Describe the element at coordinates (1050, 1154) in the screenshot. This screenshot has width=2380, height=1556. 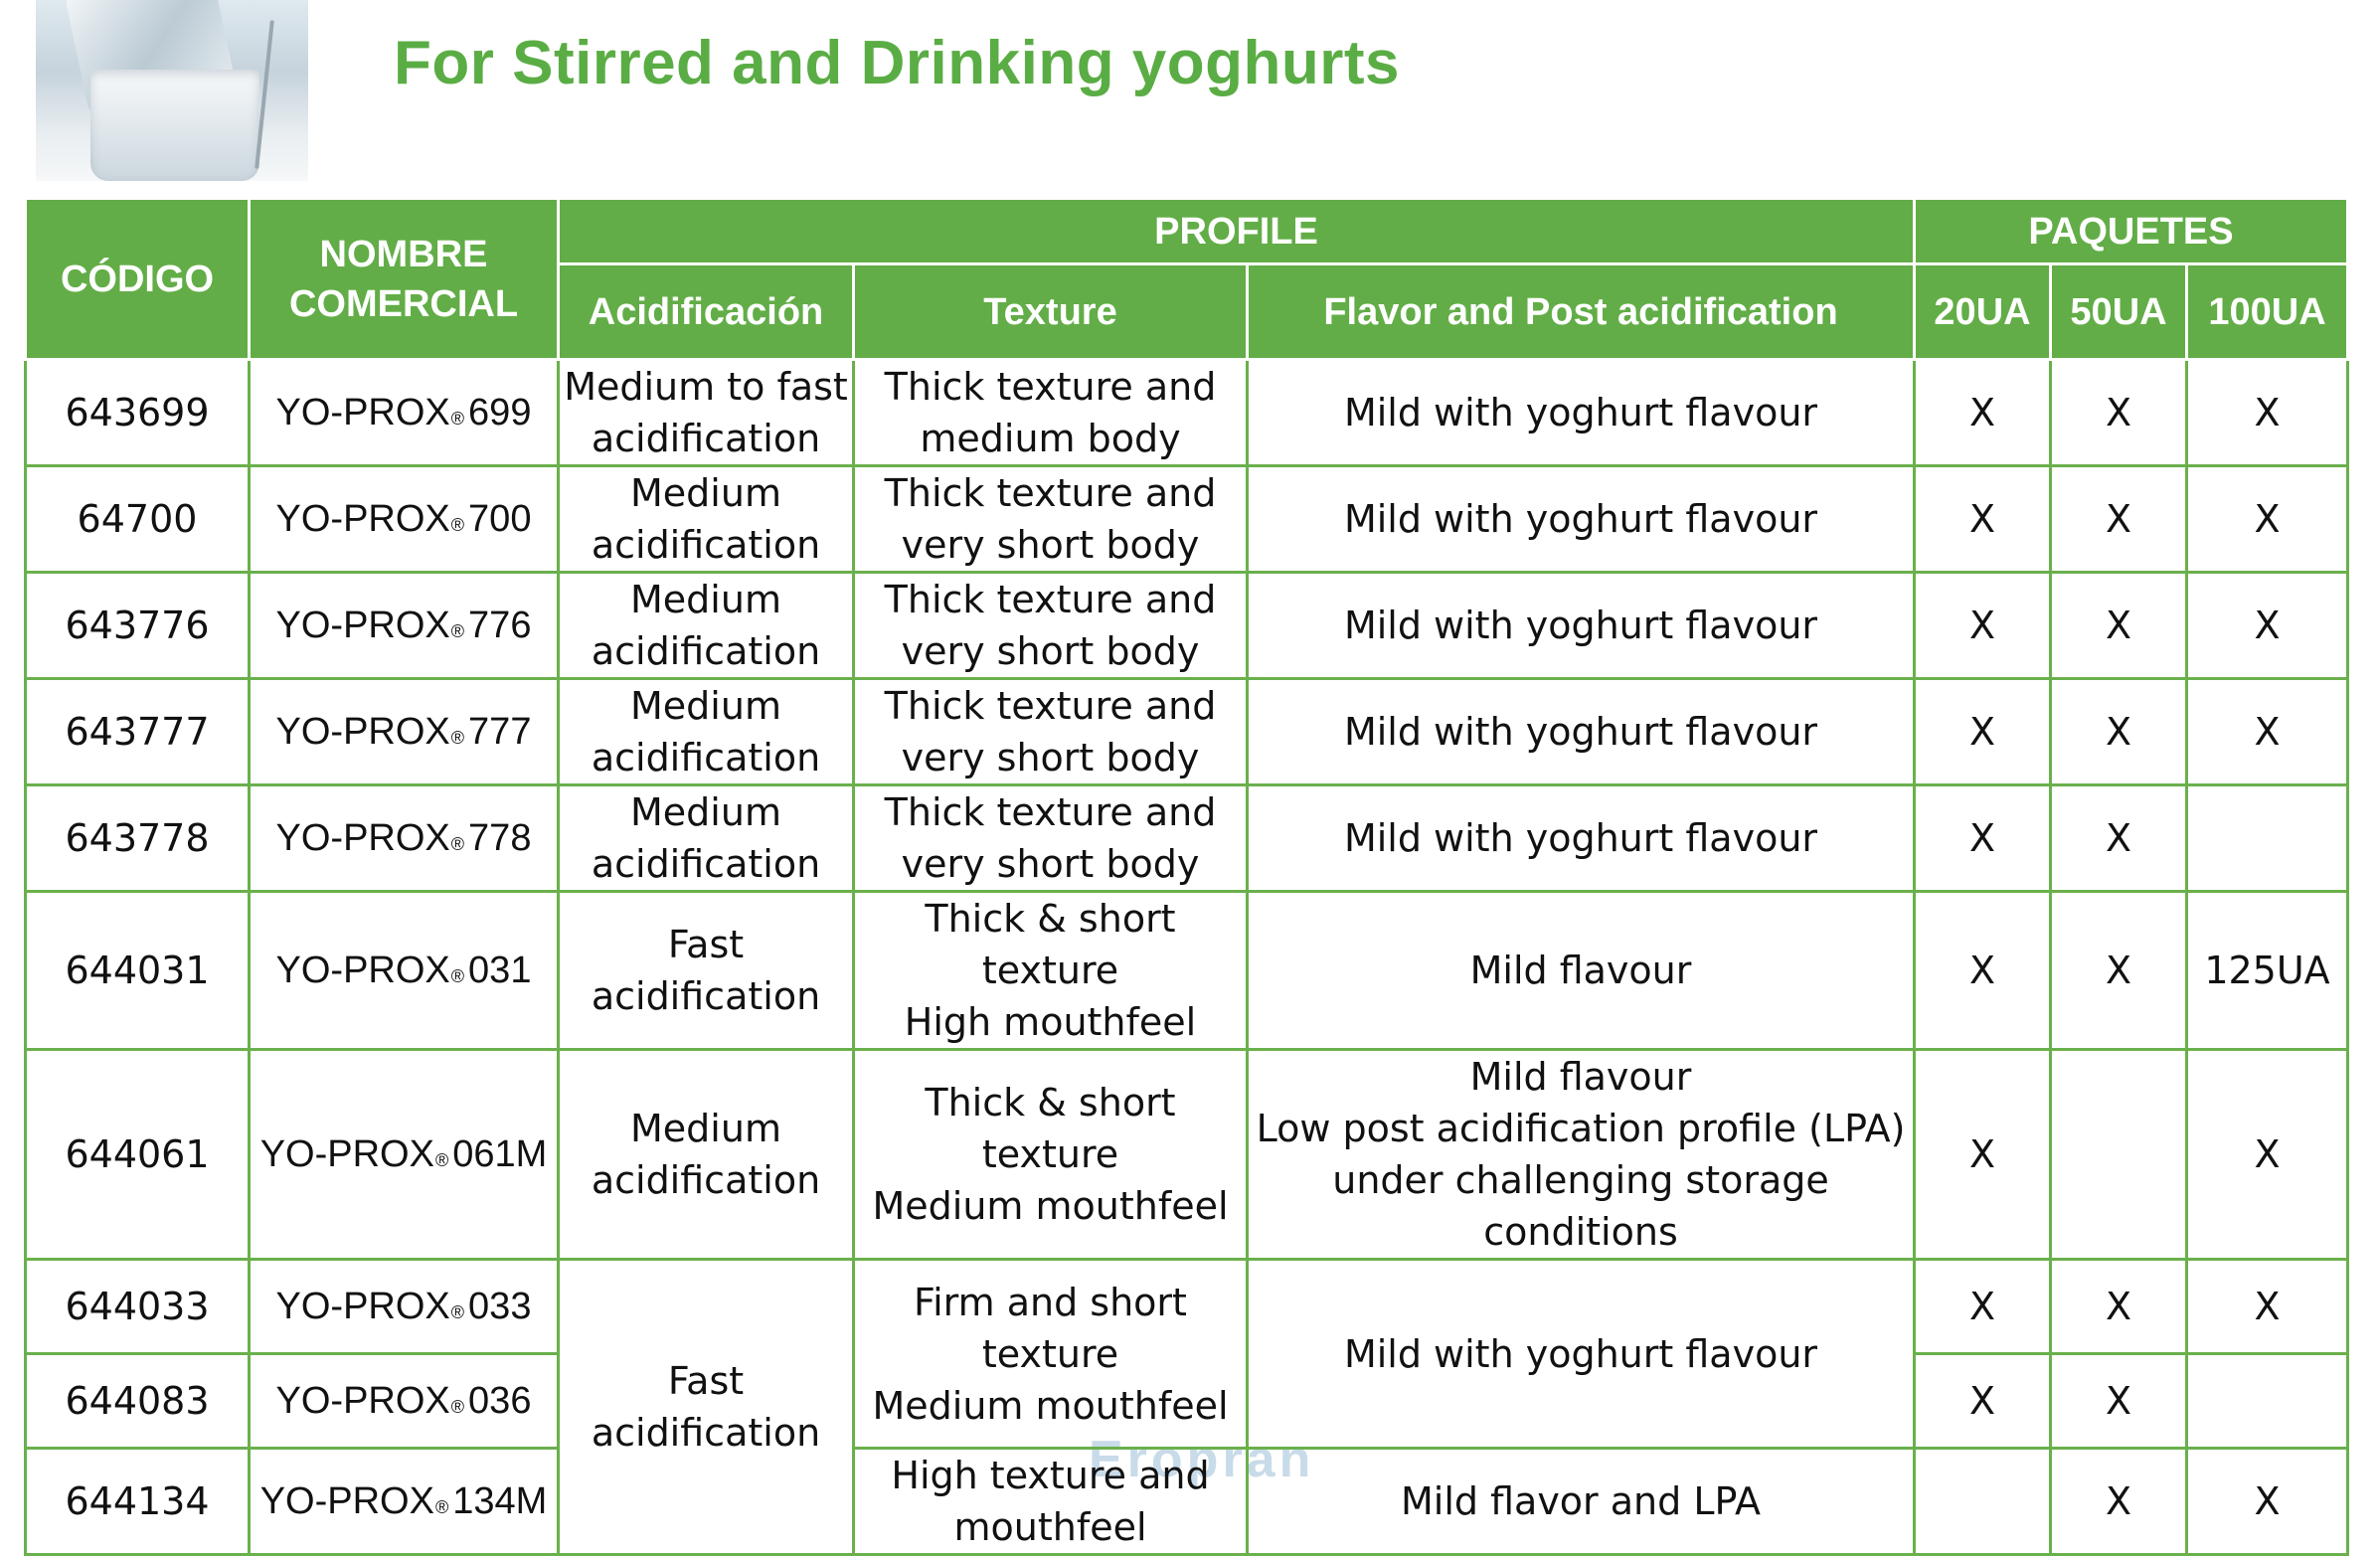
I see `texture-cell: Thick & short texture Medium mouthfeel` at that location.